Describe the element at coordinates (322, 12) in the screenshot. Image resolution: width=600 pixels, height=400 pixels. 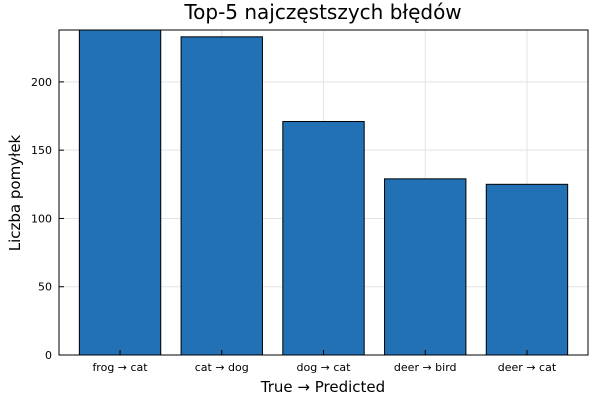
I see `chart-title: Top-5 najczęstszych błędów` at that location.